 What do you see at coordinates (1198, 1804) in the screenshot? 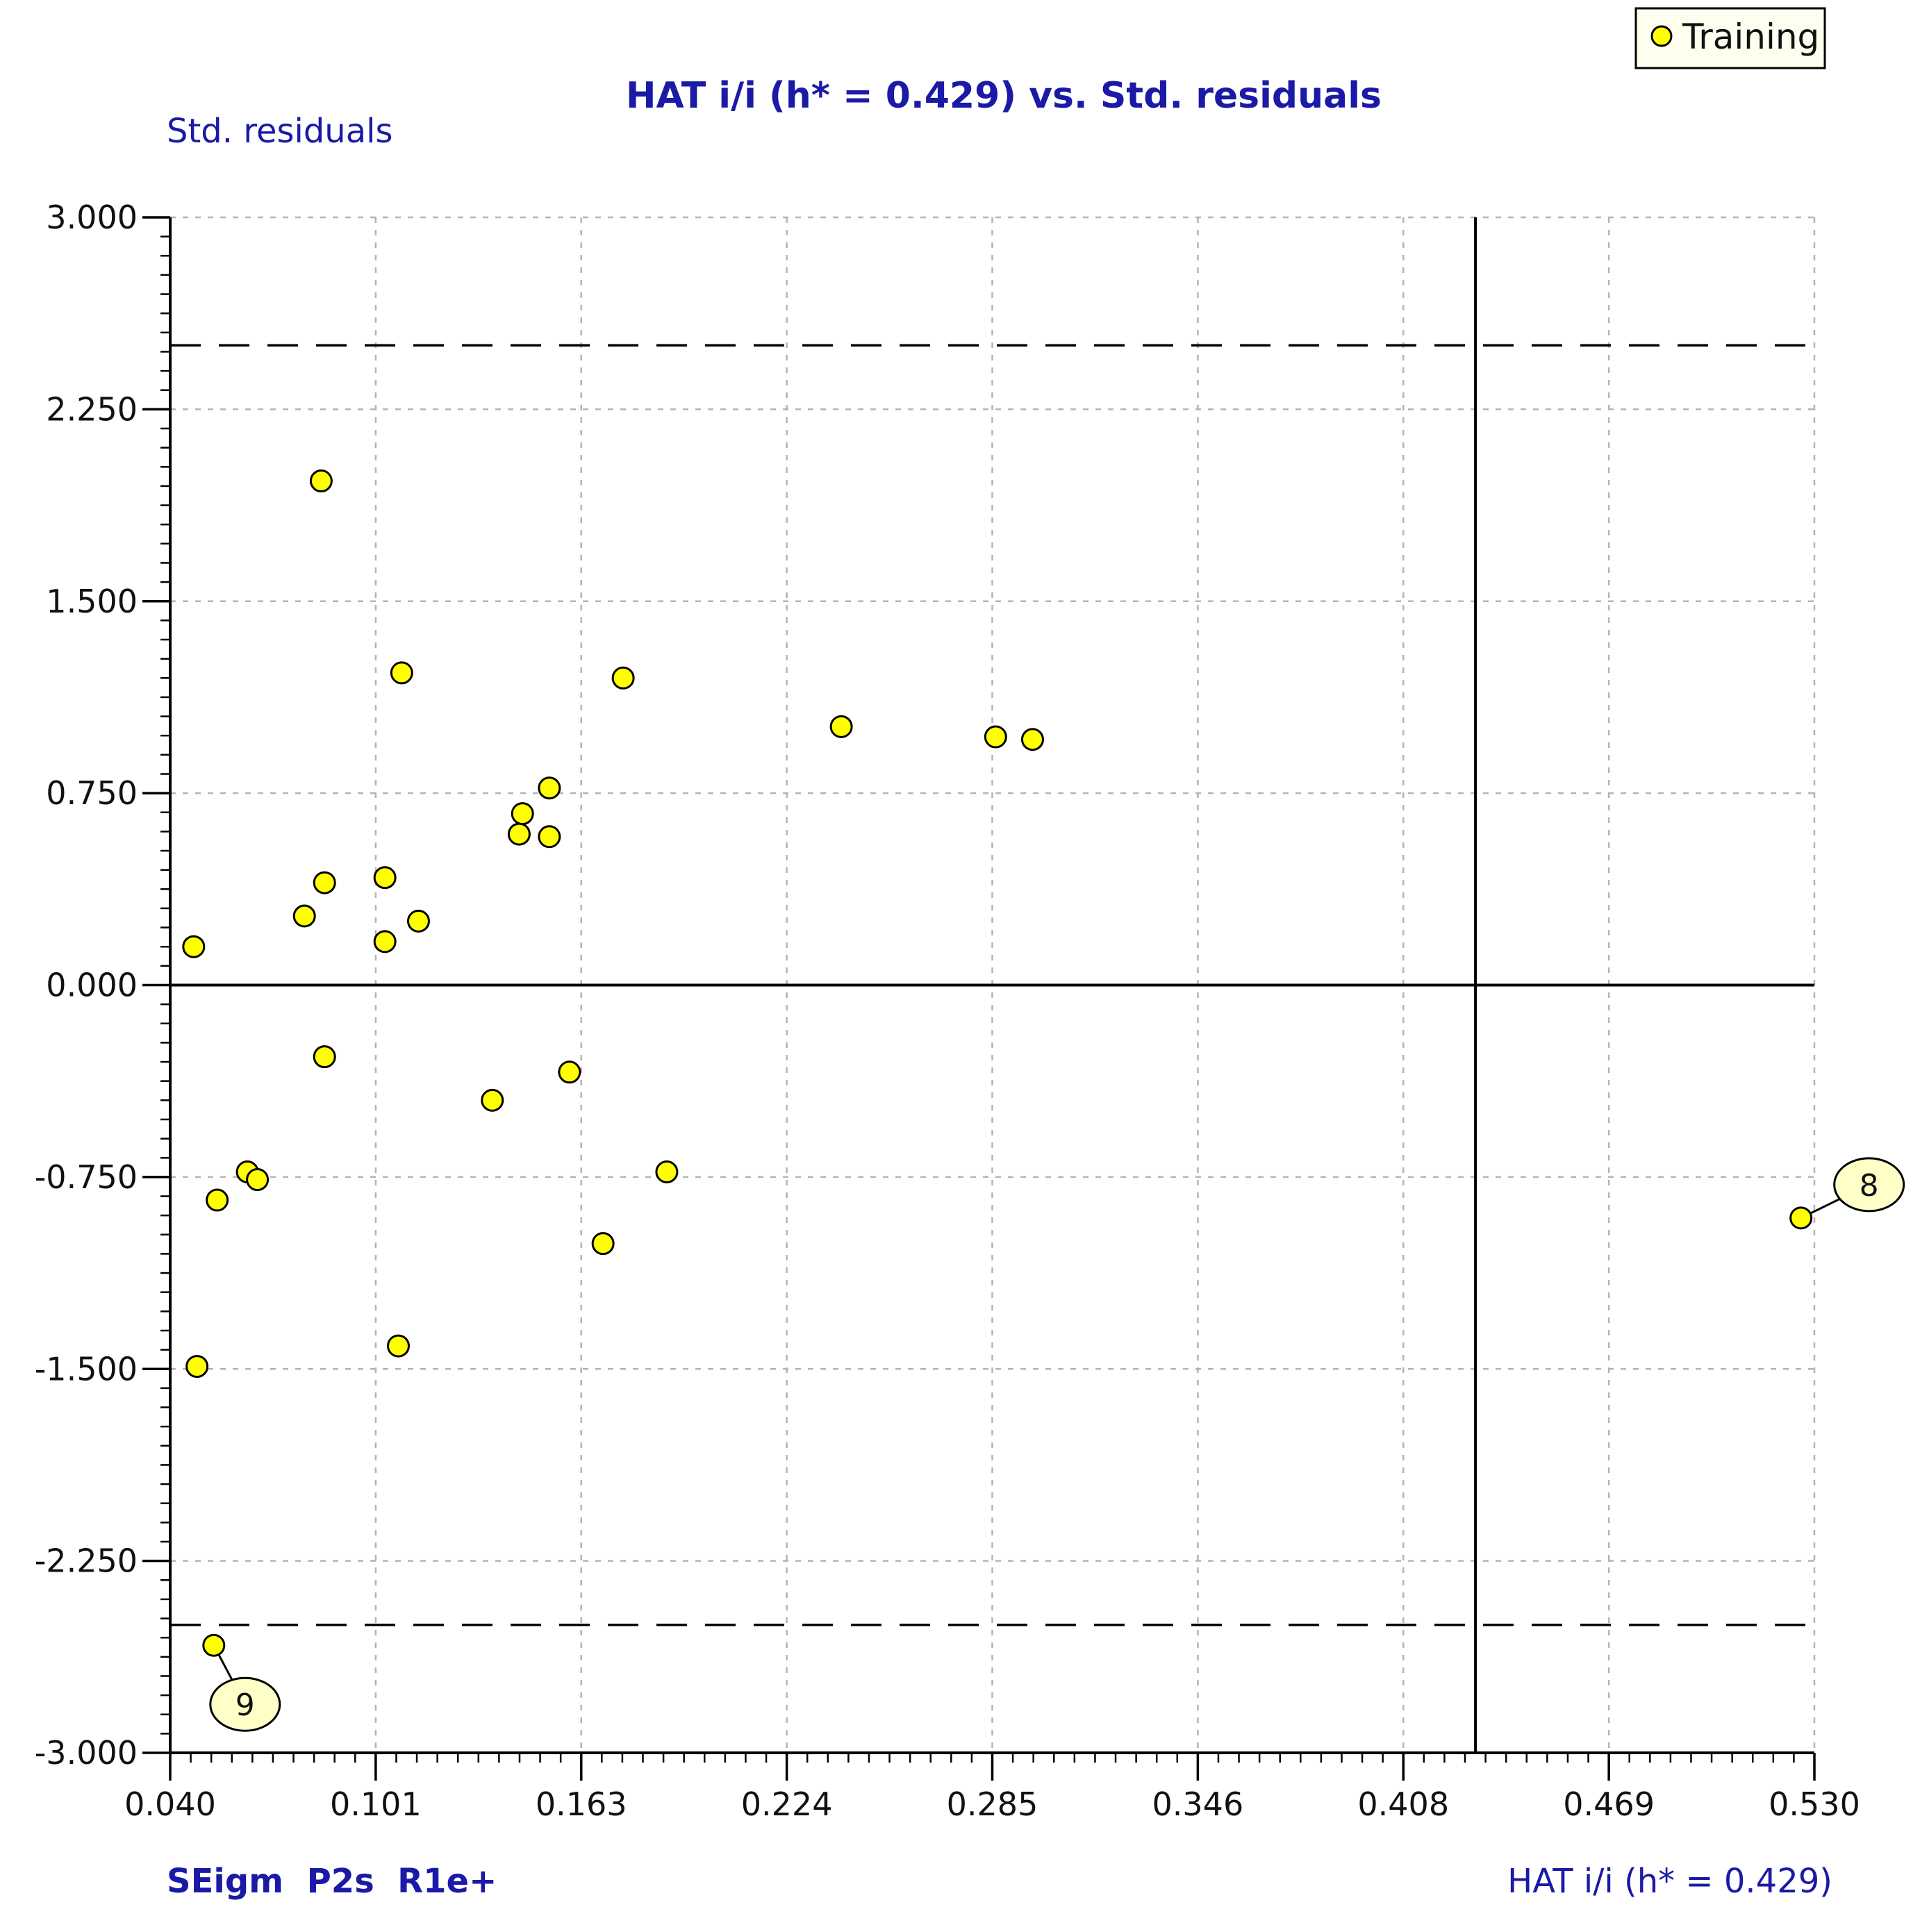
I see `x-tick-label: 0.346` at bounding box center [1198, 1804].